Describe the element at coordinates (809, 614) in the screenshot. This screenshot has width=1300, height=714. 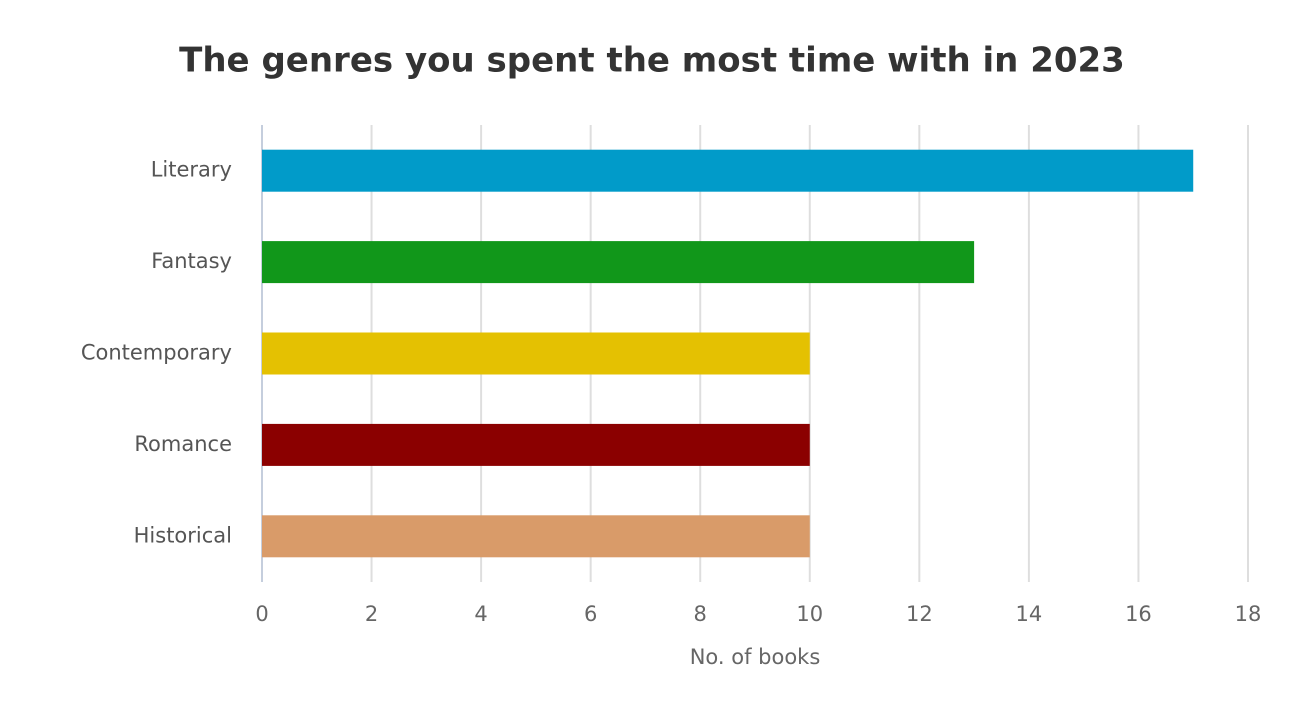
I see `x-tick-label: 10` at that location.